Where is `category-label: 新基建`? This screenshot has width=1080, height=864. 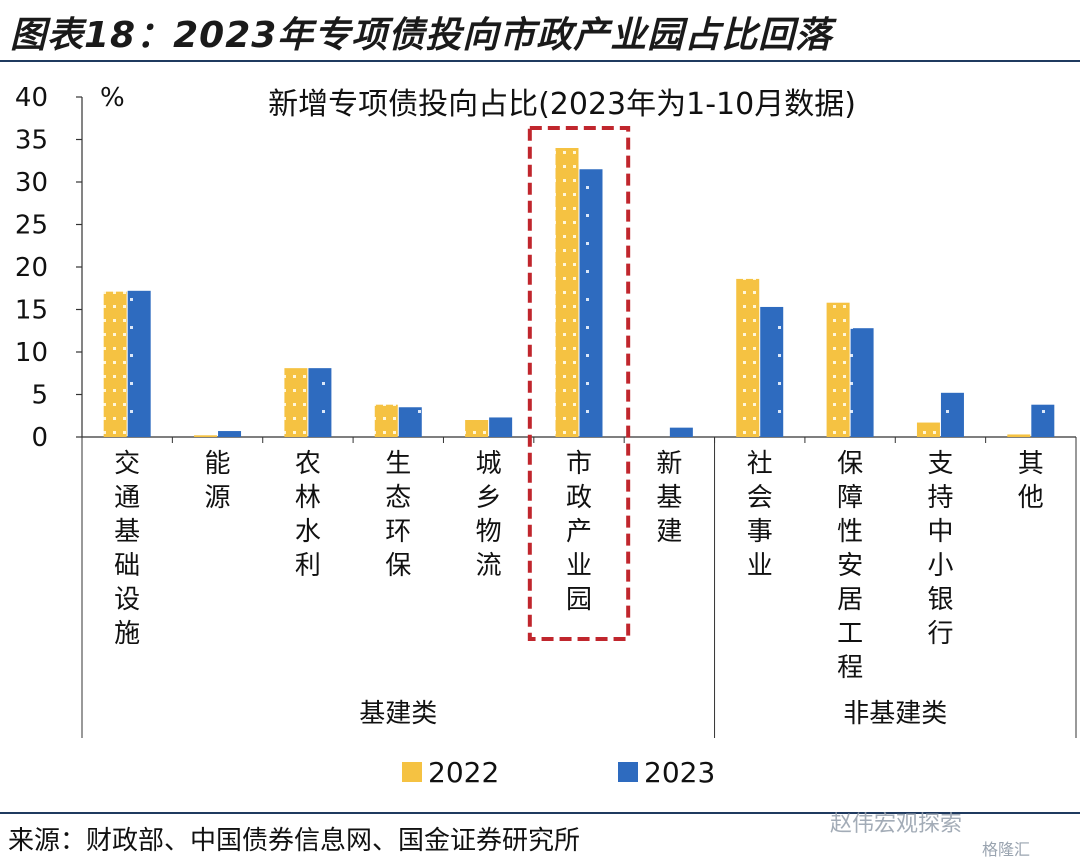 category-label: 新基建 is located at coordinates (669, 498).